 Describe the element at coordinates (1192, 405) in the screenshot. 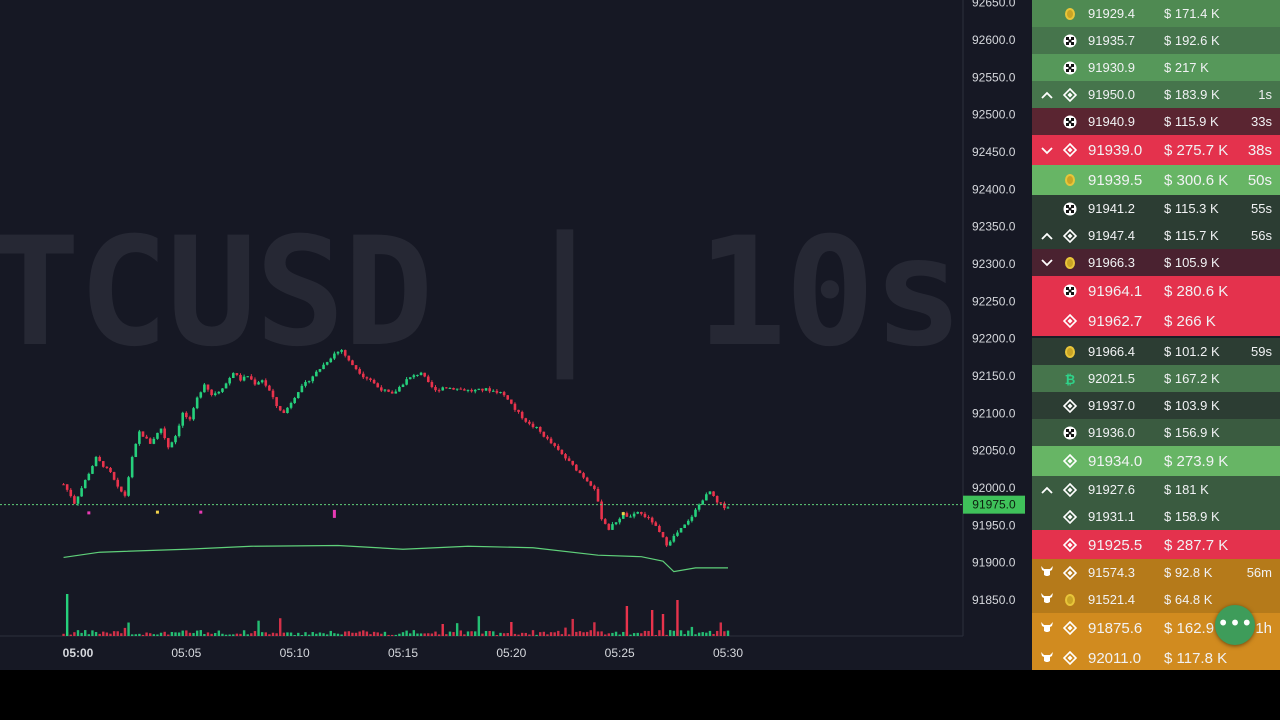

I see `trade-value: $ 103.9 K` at that location.